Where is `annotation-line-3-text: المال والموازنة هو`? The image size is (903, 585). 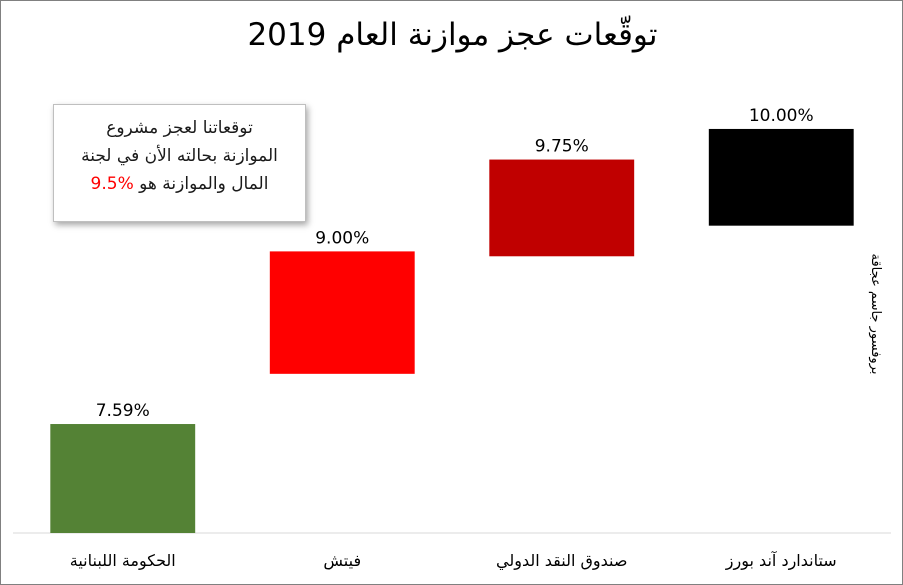 annotation-line-3-text: المال والموازنة هو is located at coordinates (204, 184).